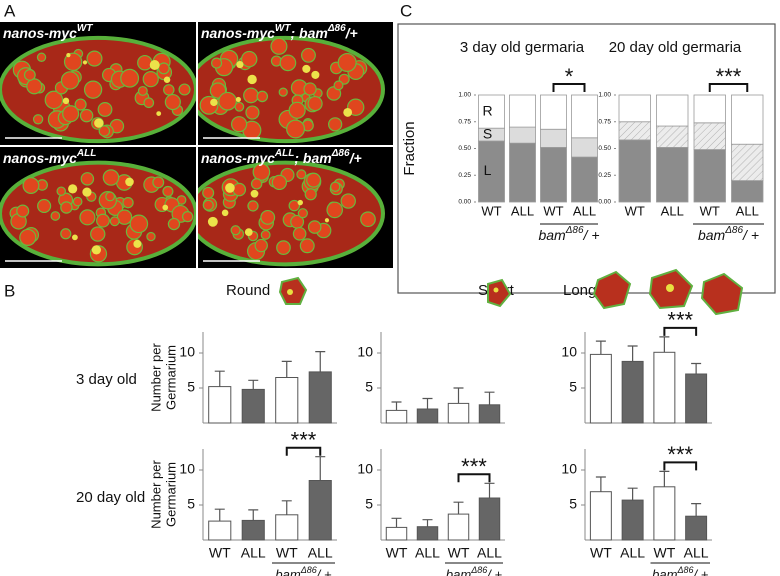 Image resolution: width=780 pixels, height=576 pixels. I want to click on y-axis-label: Germarium, so click(170, 494).